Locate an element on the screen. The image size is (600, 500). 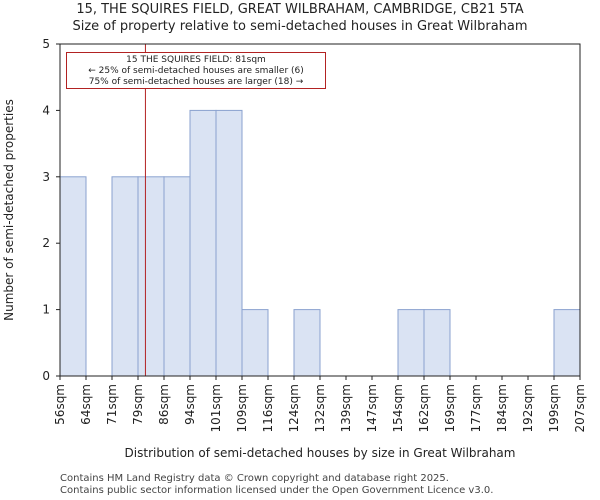
x-tick-label: 154sqm is located at coordinates (398, 408).